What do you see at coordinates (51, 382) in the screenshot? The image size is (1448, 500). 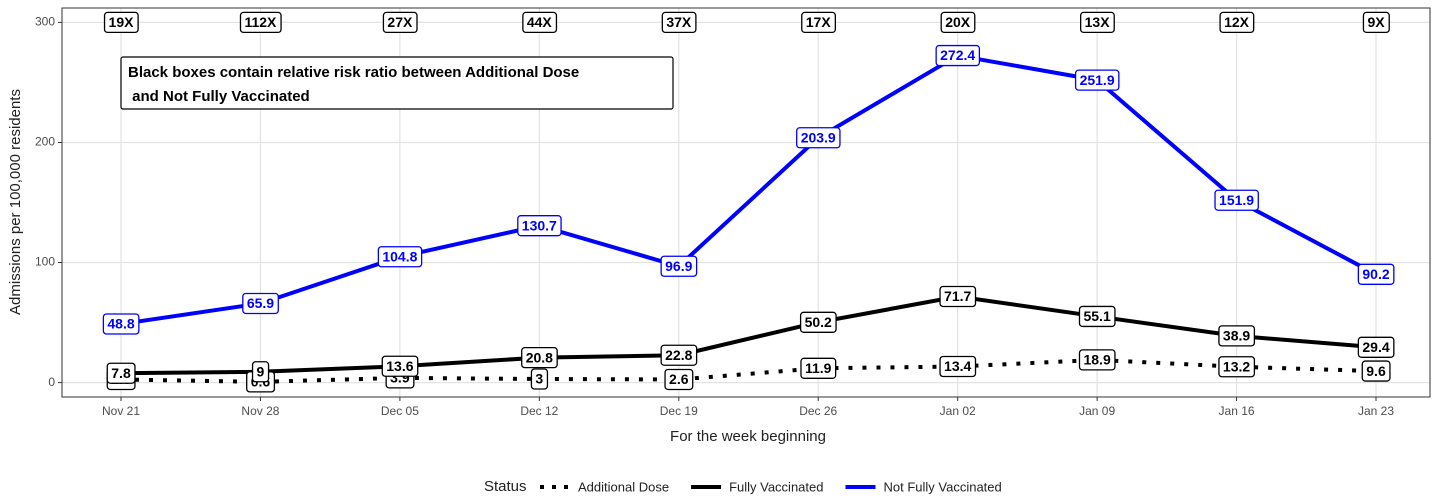 I see `y-tick-label: 0` at bounding box center [51, 382].